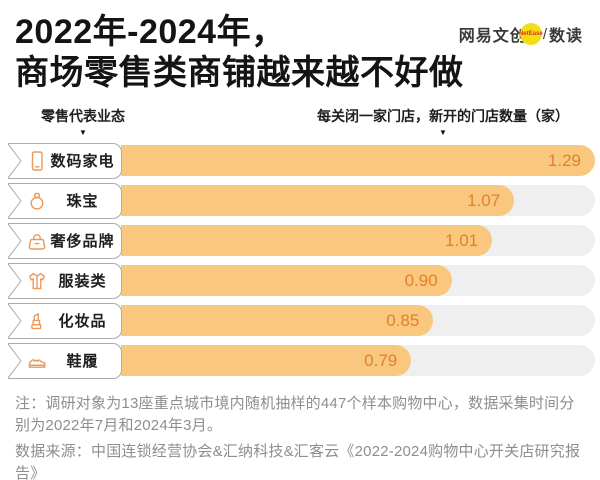  Describe the element at coordinates (82, 242) in the screenshot. I see `category-label: 奢侈品牌` at that location.